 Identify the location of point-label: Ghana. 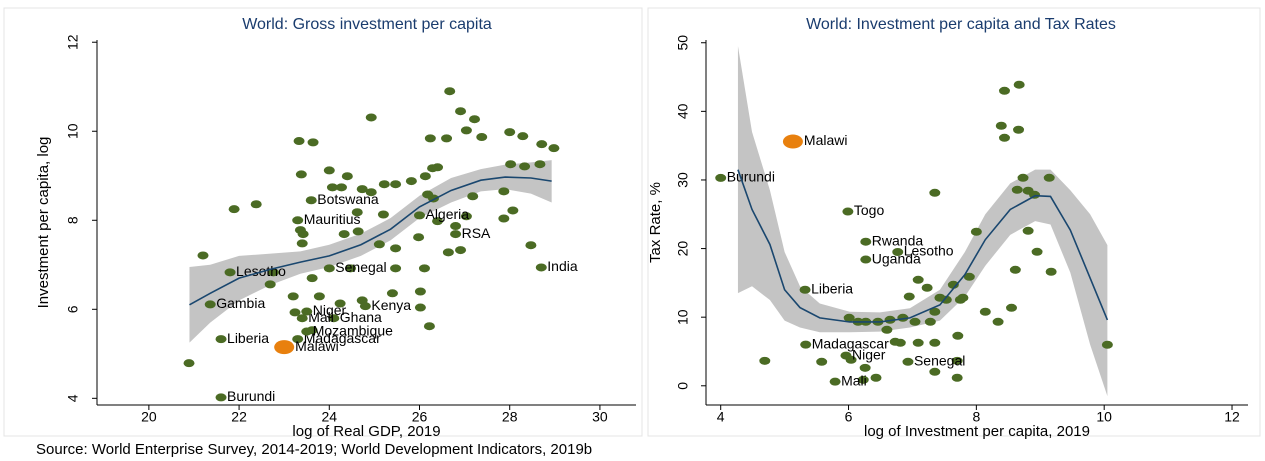
(361, 317).